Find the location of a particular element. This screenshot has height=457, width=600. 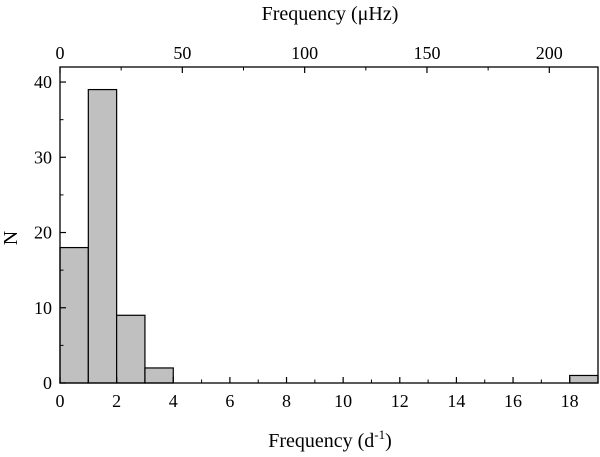

top-tick-label-100: 100 is located at coordinates (304, 53).